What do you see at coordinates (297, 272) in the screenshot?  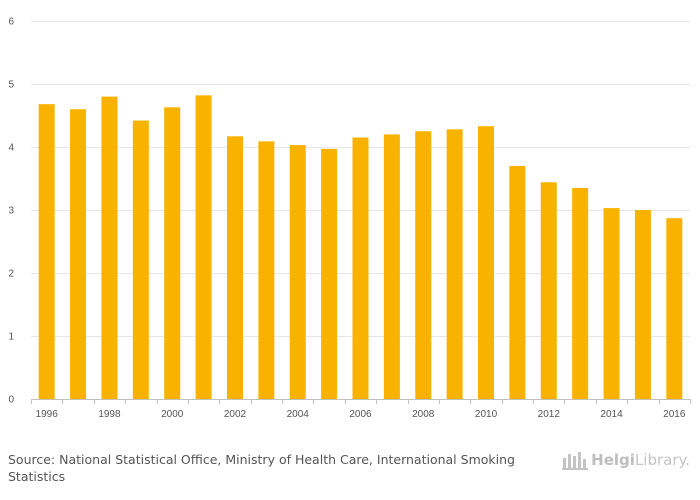 I see `bar-2004` at bounding box center [297, 272].